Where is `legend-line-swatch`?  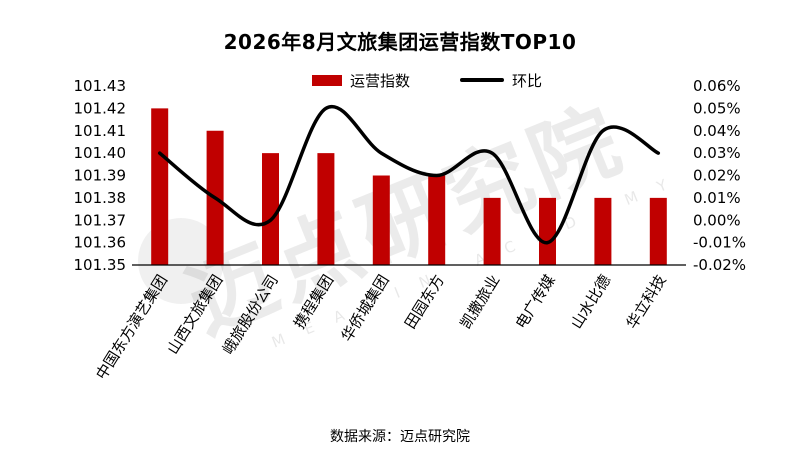
legend-line-swatch is located at coordinates (482, 80).